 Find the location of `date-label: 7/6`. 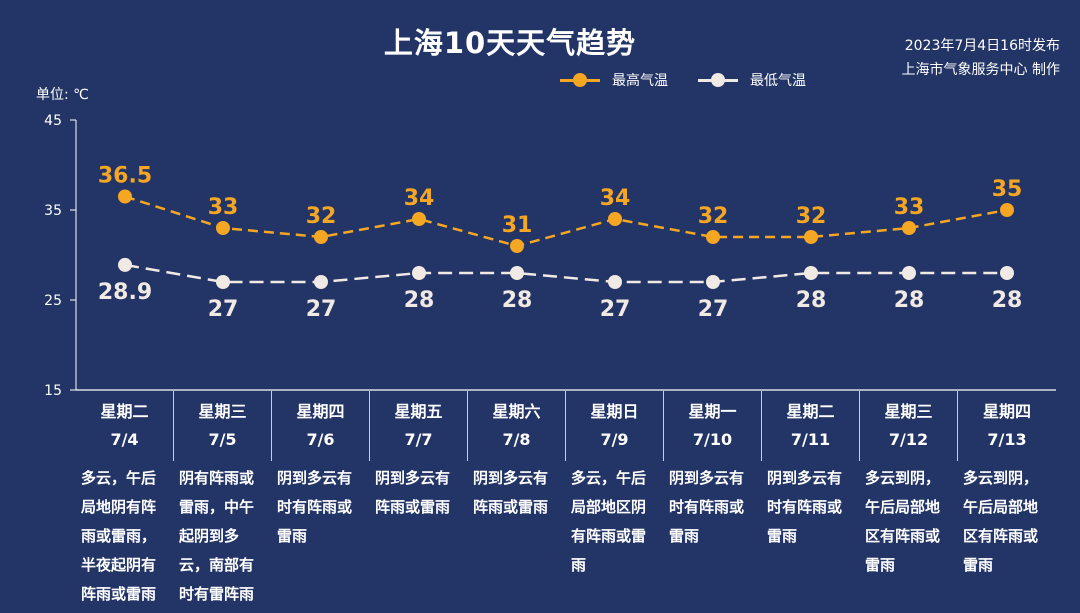

date-label: 7/6 is located at coordinates (320, 439).